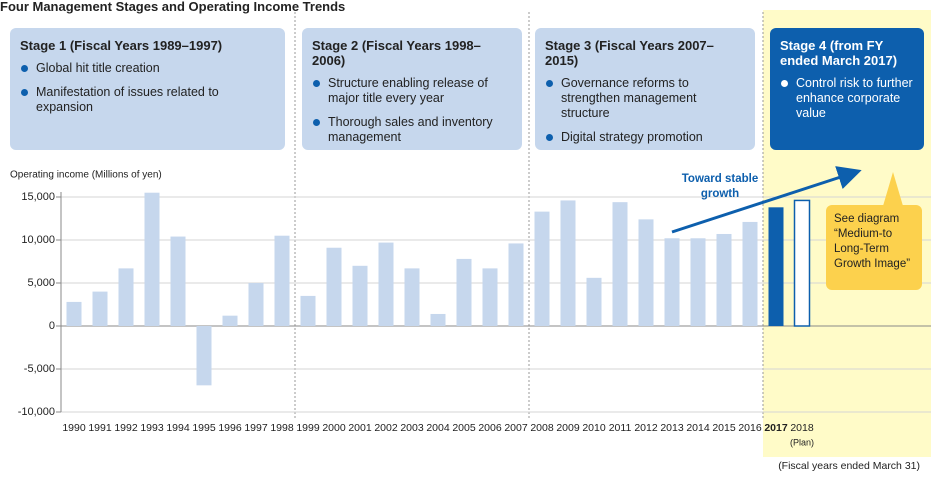  Describe the element at coordinates (41, 283) in the screenshot. I see `y-tick-label: 5,000` at that location.